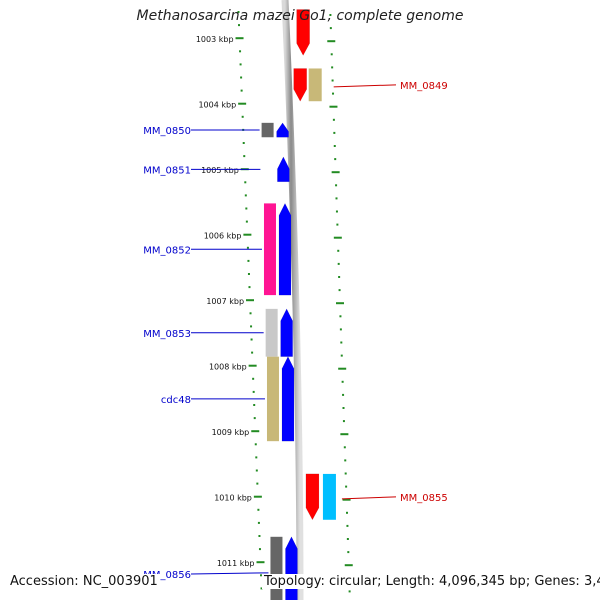 This screenshot has height=600, width=600. Describe the element at coordinates (167, 575) in the screenshot. I see `gene-label: MM_0856` at that location.